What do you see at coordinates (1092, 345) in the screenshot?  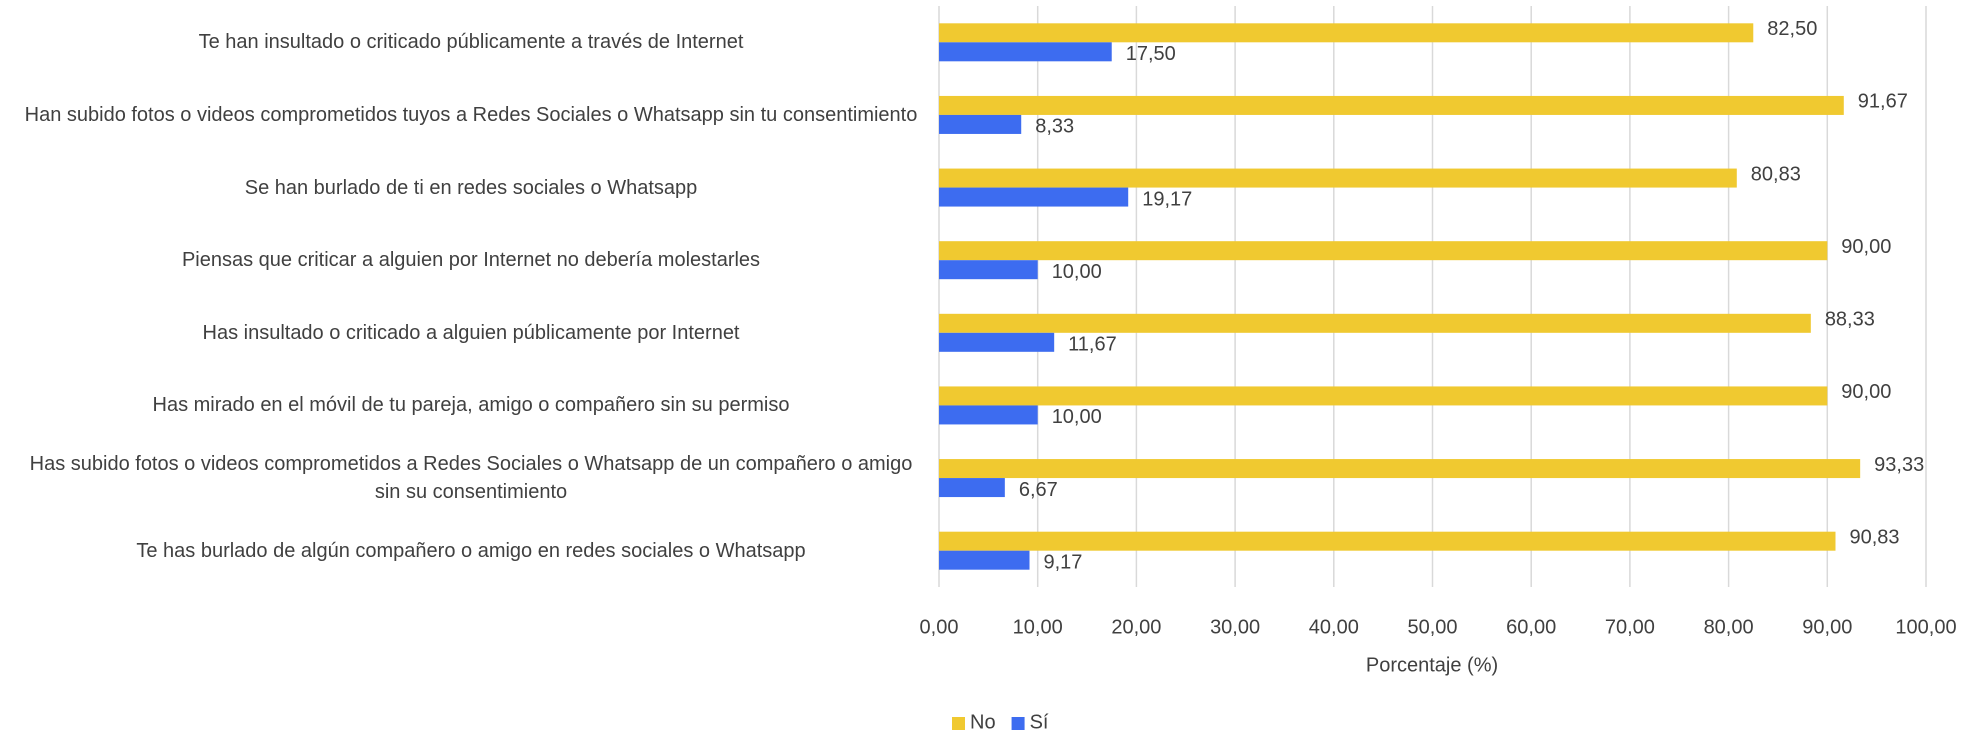 I see `value-label: 11,67` at bounding box center [1092, 345].